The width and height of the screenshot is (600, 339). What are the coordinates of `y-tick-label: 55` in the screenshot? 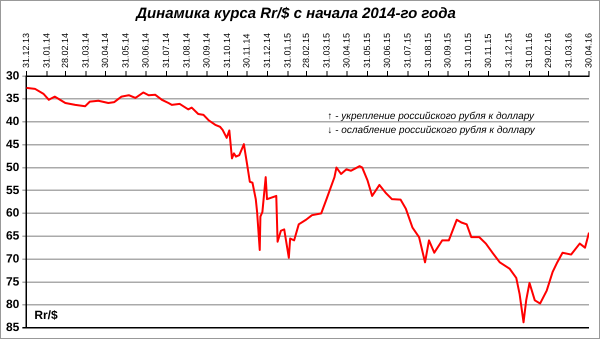 It's located at (13, 189).